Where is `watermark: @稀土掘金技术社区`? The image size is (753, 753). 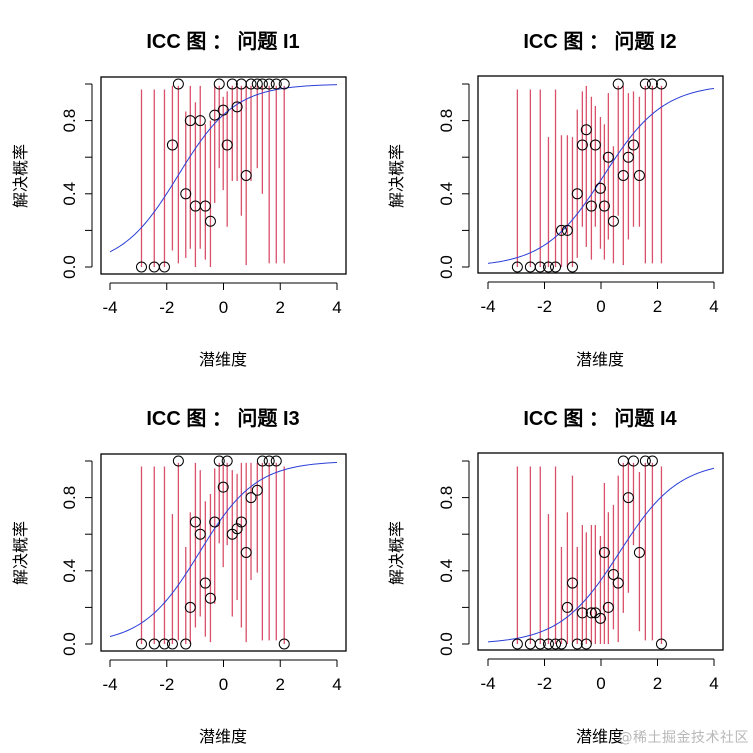 watermark: @稀土掘金技术社区 is located at coordinates (683, 738).